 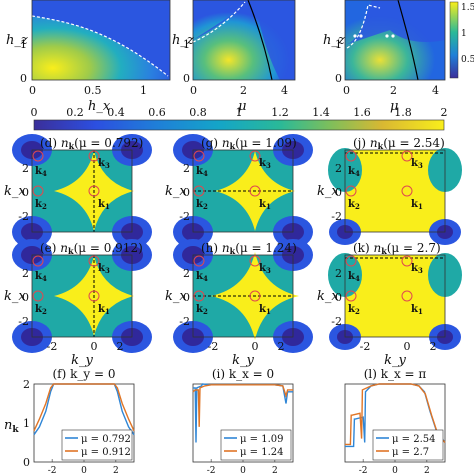 I want to click on main-colorbar: 0 0.2 0.4 0.6 0.8 1 1.2 1.4 1.6 1.8 2, so click(x=239, y=118).